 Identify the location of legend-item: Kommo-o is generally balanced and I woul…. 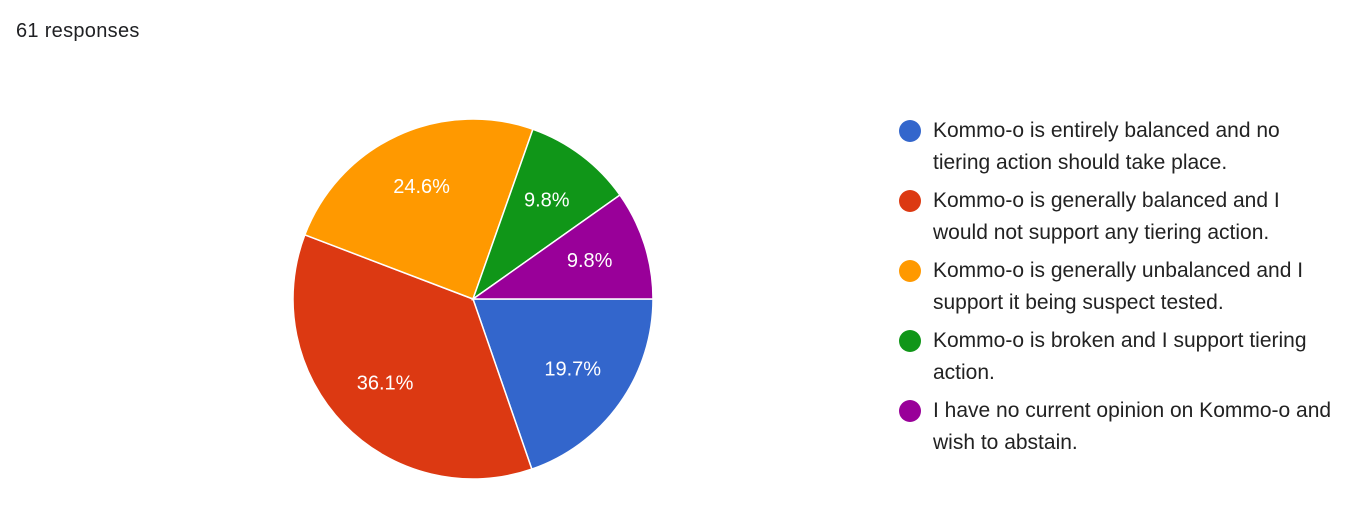
(1119, 220).